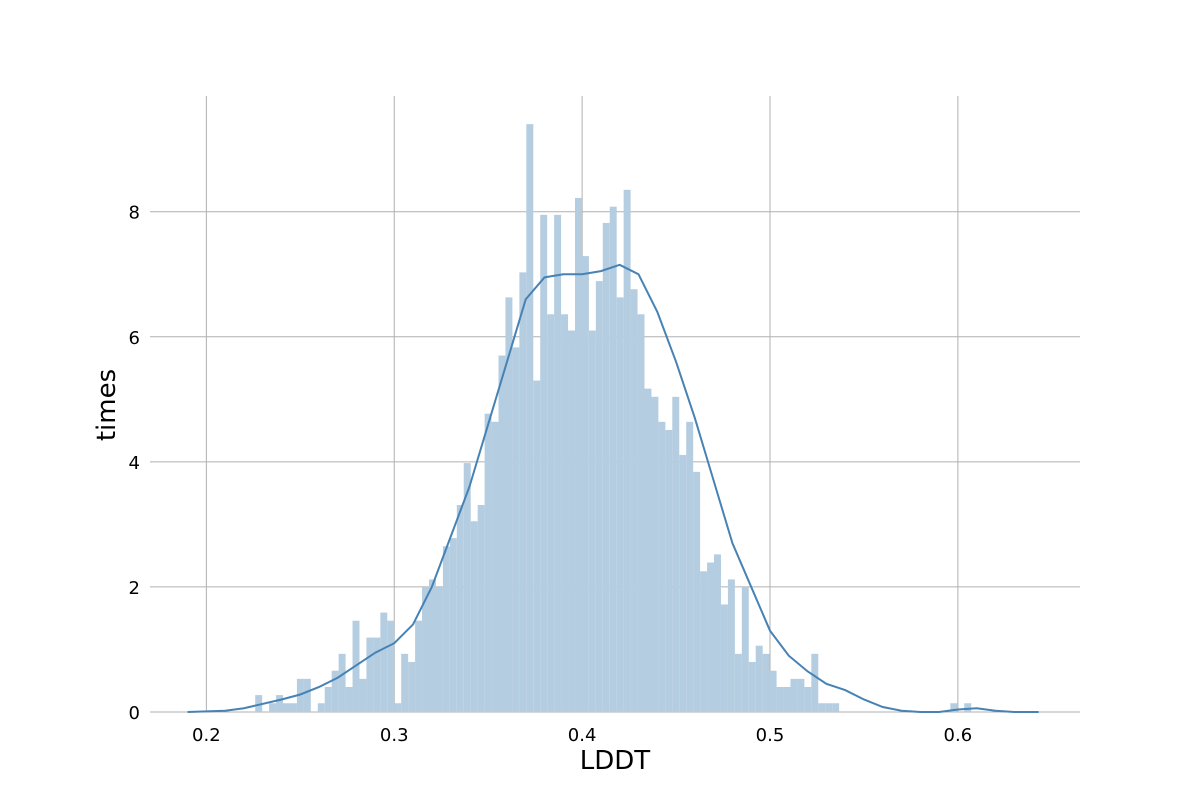 The image size is (1200, 800). What do you see at coordinates (134, 463) in the screenshot?
I see `y-tick-label: 4` at bounding box center [134, 463].